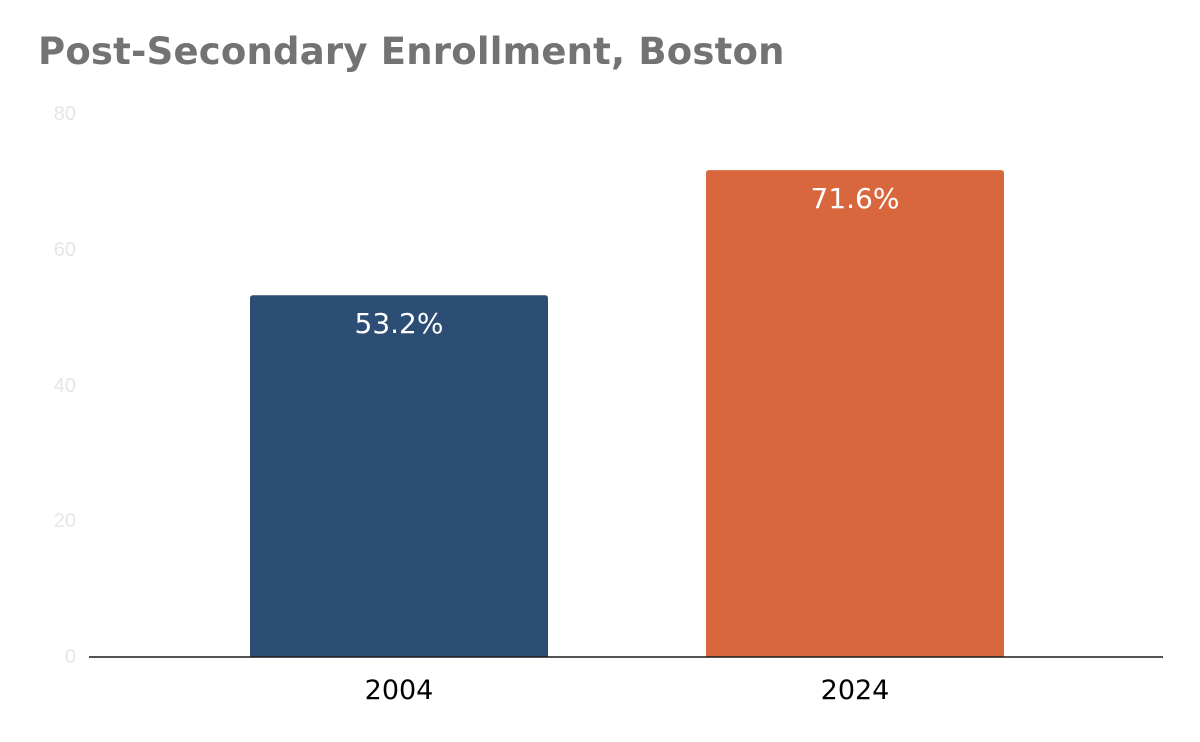 This screenshot has width=1200, height=742. I want to click on data-label: 53.2%, so click(399, 323).